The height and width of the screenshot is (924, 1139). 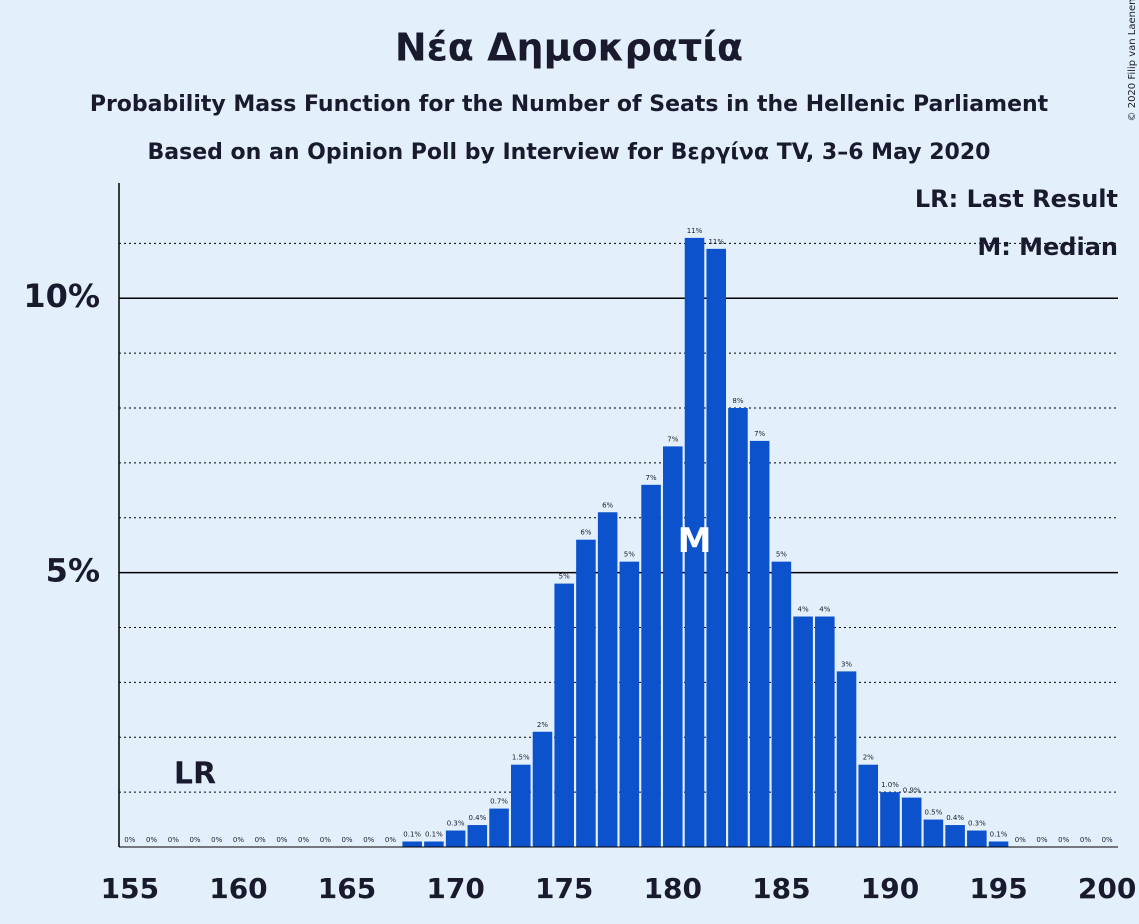 I want to click on x-tick-label: 180, so click(x=673, y=888).